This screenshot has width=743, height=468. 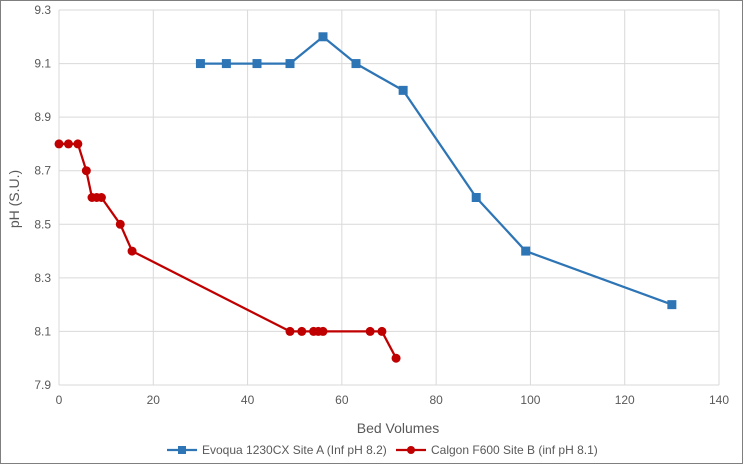 I want to click on x-tick-label: 100, so click(x=530, y=400).